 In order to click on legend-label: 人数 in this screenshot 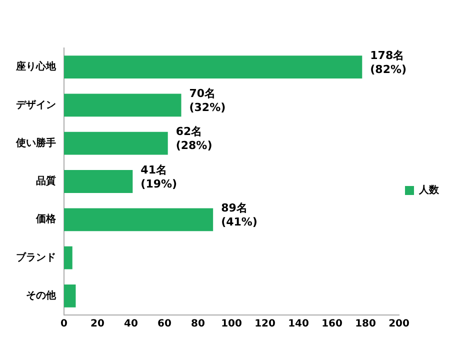, I will do `click(429, 190)`.